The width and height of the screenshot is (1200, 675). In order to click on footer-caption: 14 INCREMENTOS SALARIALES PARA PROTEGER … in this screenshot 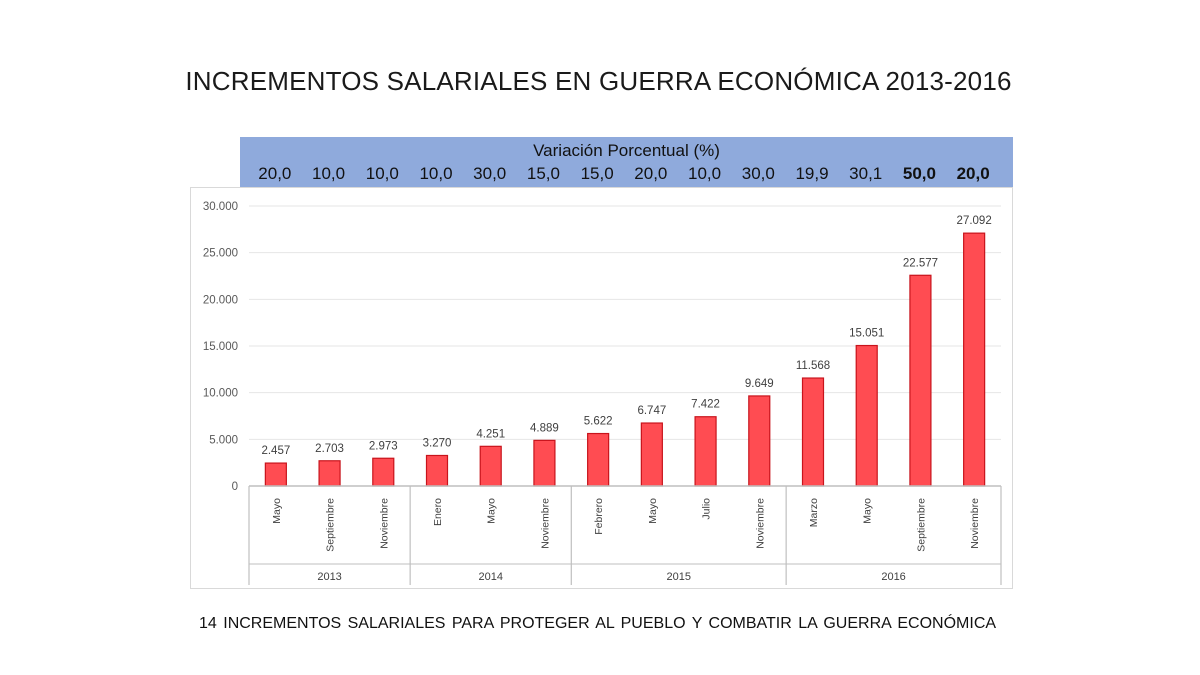, I will do `click(598, 623)`.